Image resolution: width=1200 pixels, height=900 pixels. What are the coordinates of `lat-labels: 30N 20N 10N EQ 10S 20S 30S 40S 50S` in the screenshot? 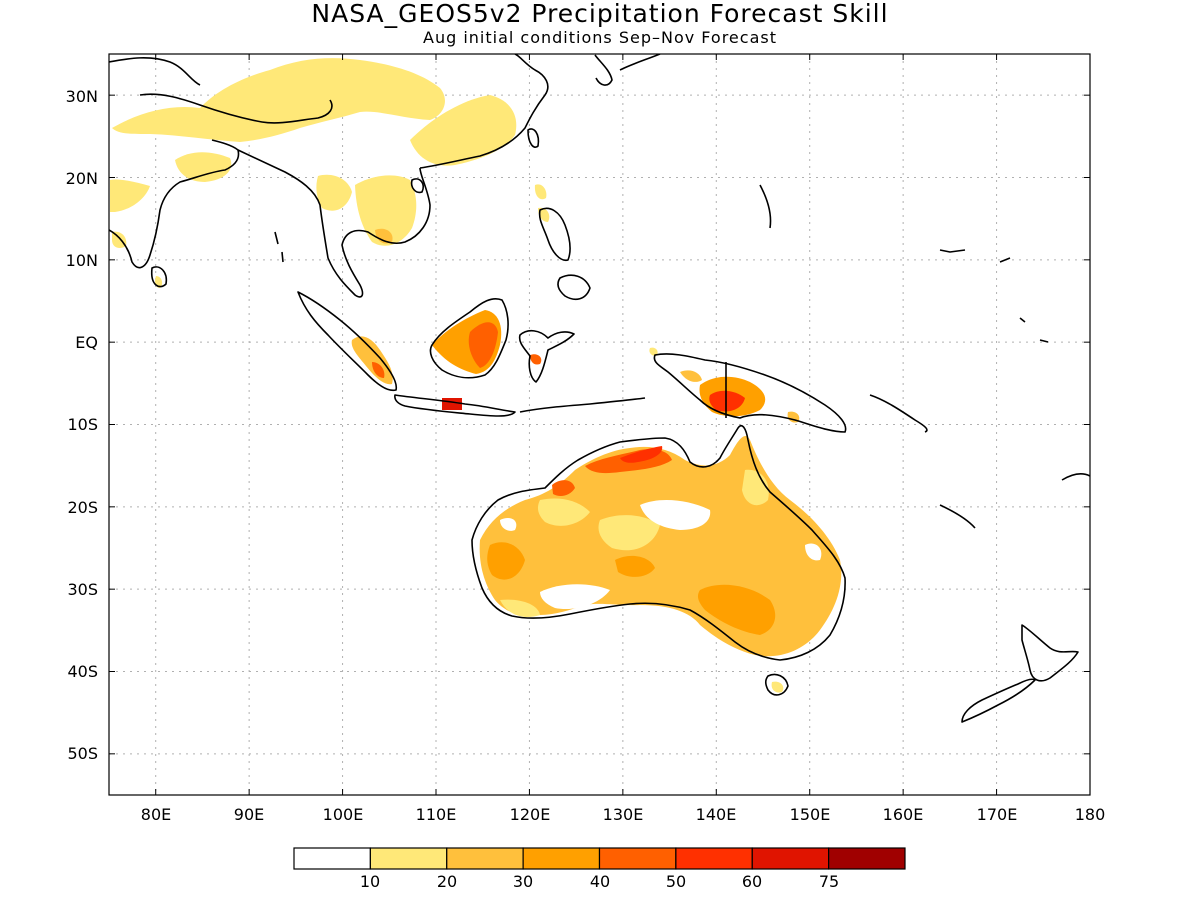 It's located at (82, 425).